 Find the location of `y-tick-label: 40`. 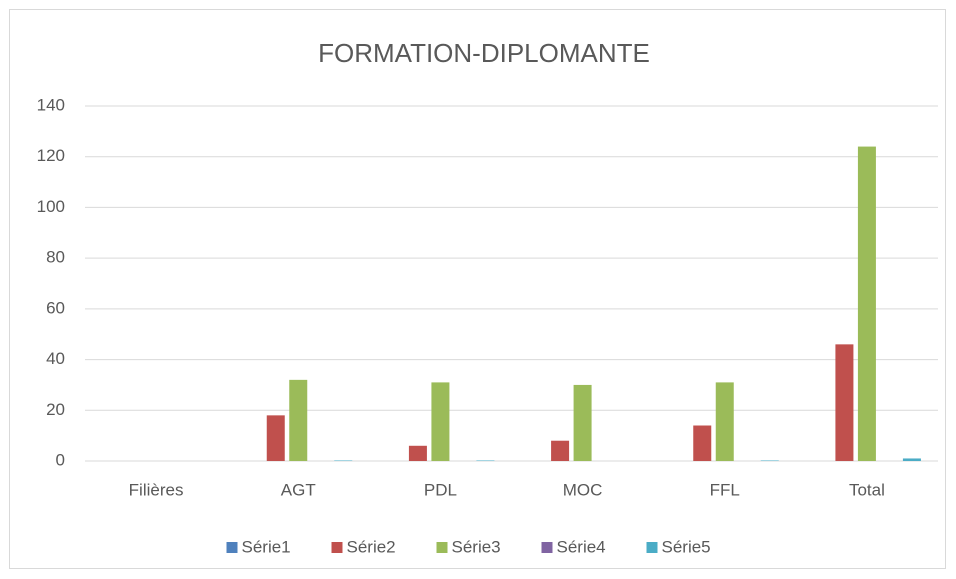

y-tick-label: 40 is located at coordinates (55, 358).